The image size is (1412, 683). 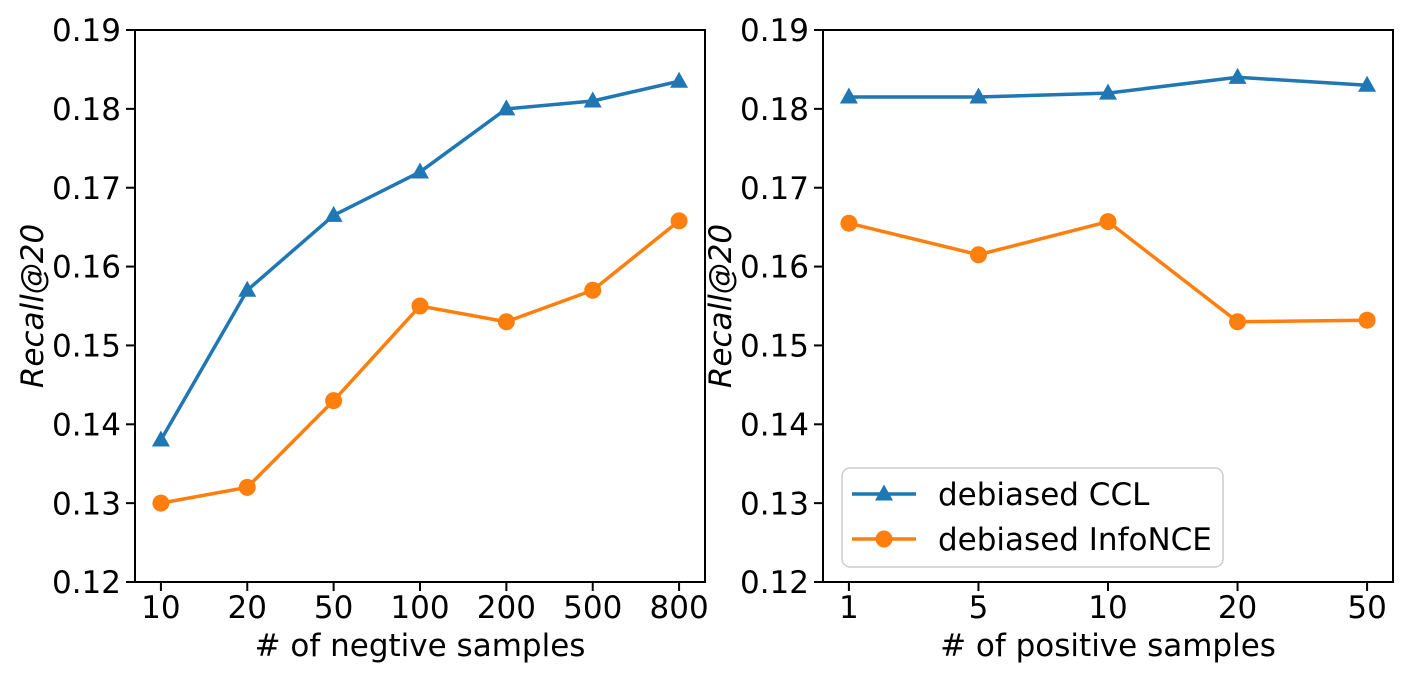 What do you see at coordinates (979, 608) in the screenshot?
I see `x-tick-label: 5` at bounding box center [979, 608].